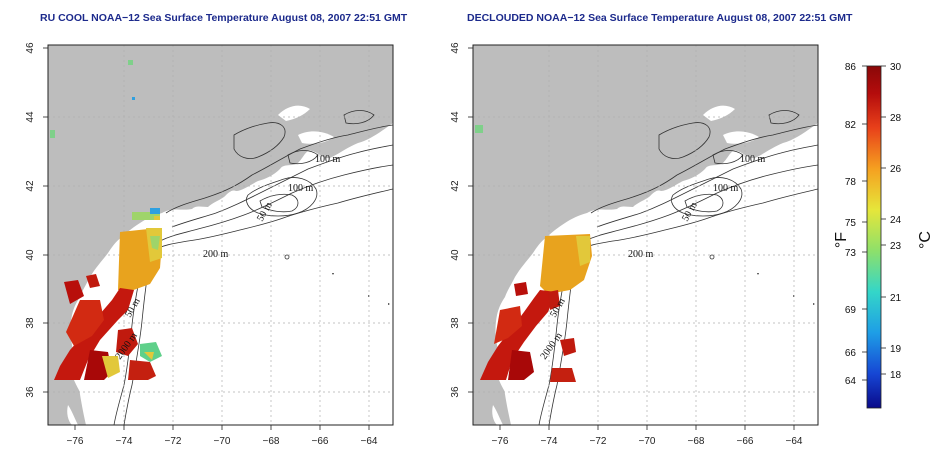 The image size is (950, 475). I want to click on sst-data-right, so click(533, 253).